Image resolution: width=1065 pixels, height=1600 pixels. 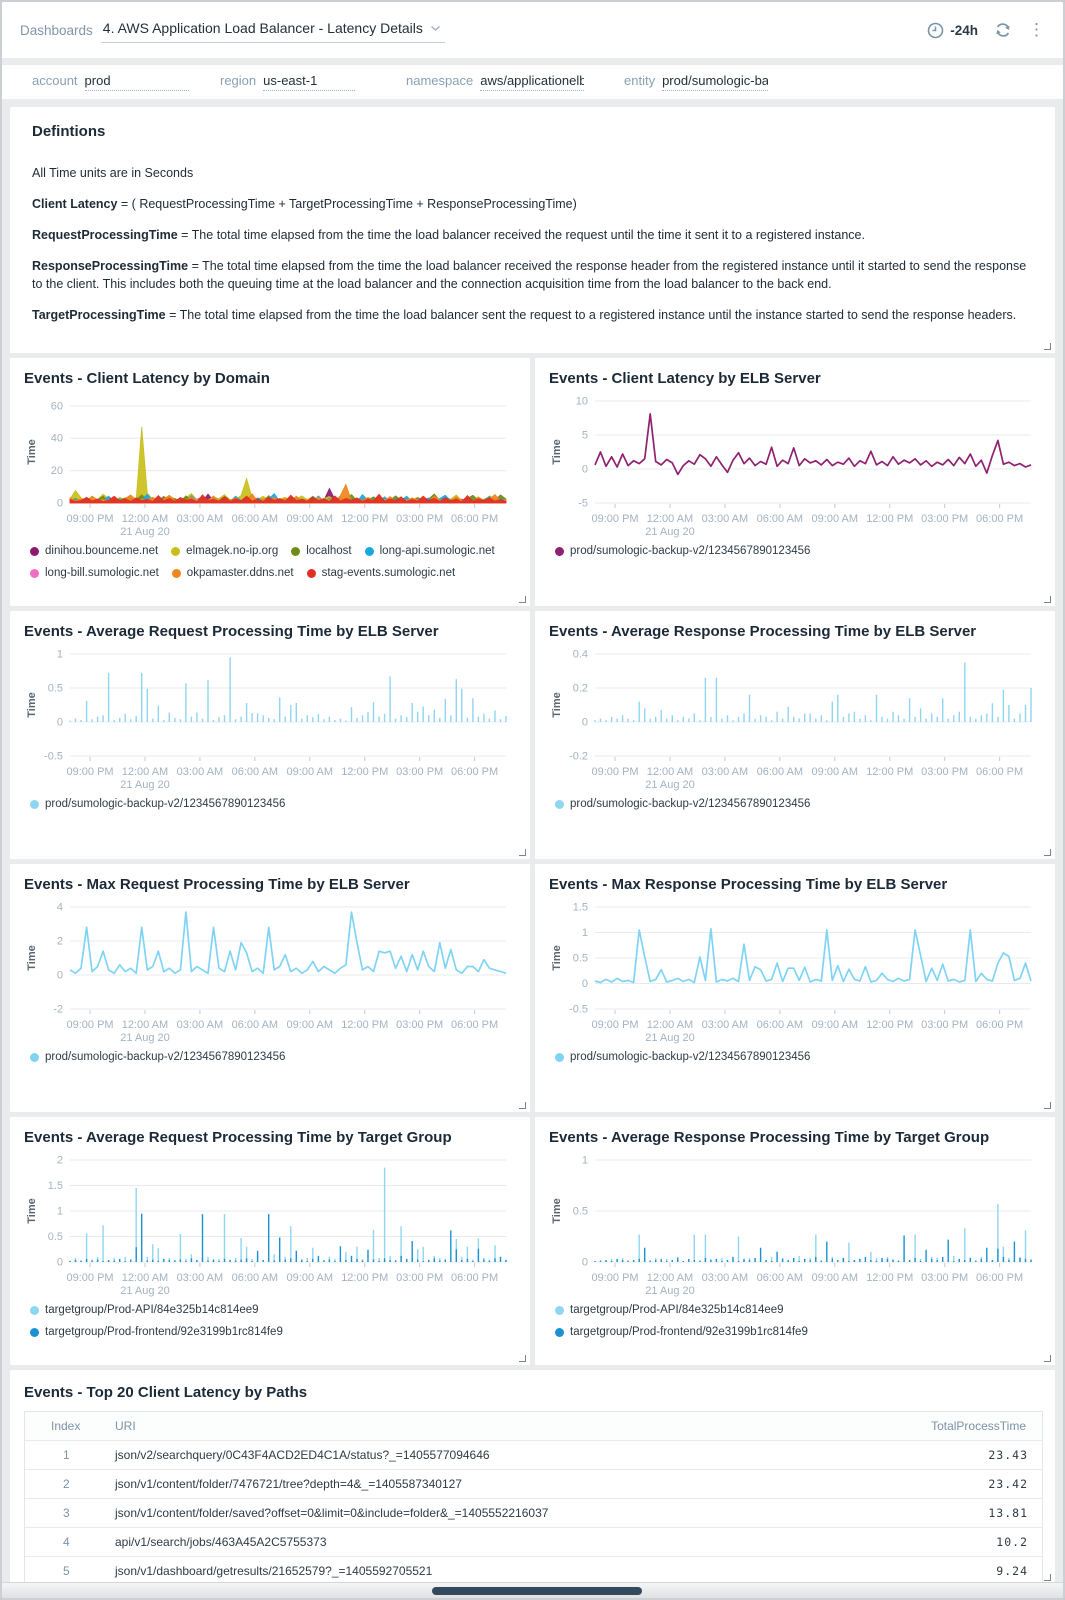 I want to click on svg-text: 60, so click(x=57, y=406).